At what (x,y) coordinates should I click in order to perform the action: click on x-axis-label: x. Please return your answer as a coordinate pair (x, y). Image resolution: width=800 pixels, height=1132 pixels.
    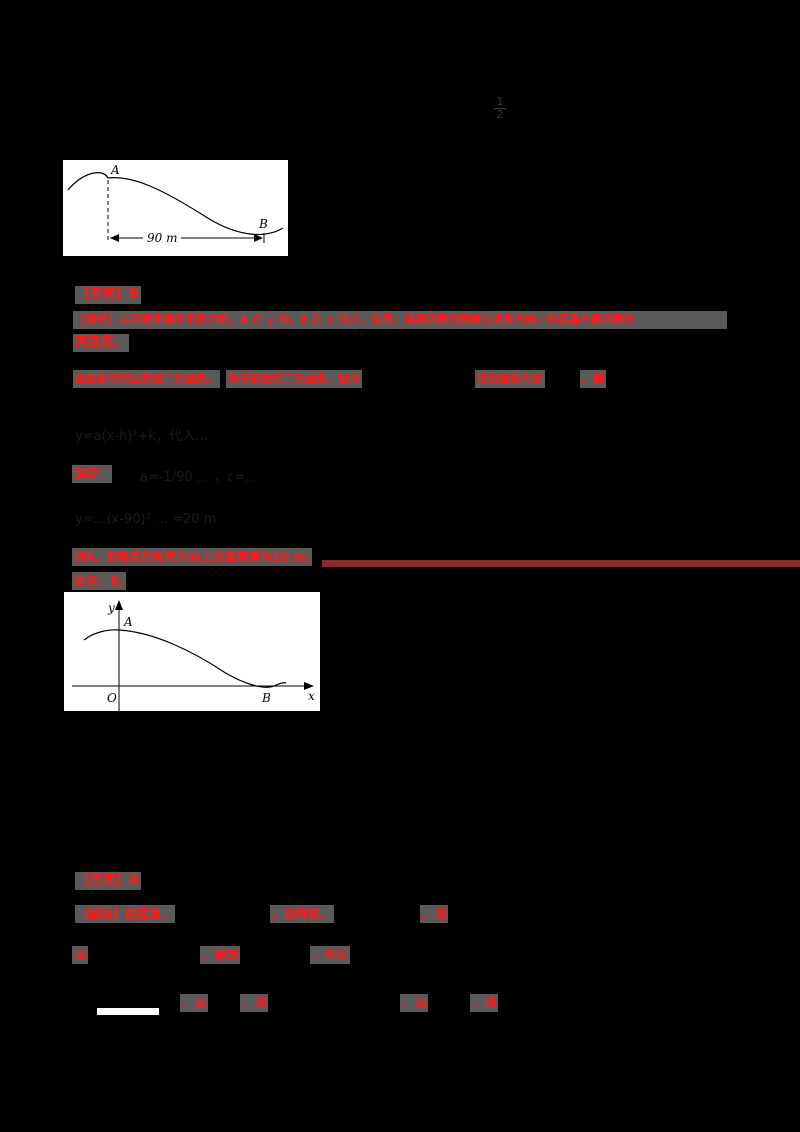
    Looking at the image, I should click on (311, 696).